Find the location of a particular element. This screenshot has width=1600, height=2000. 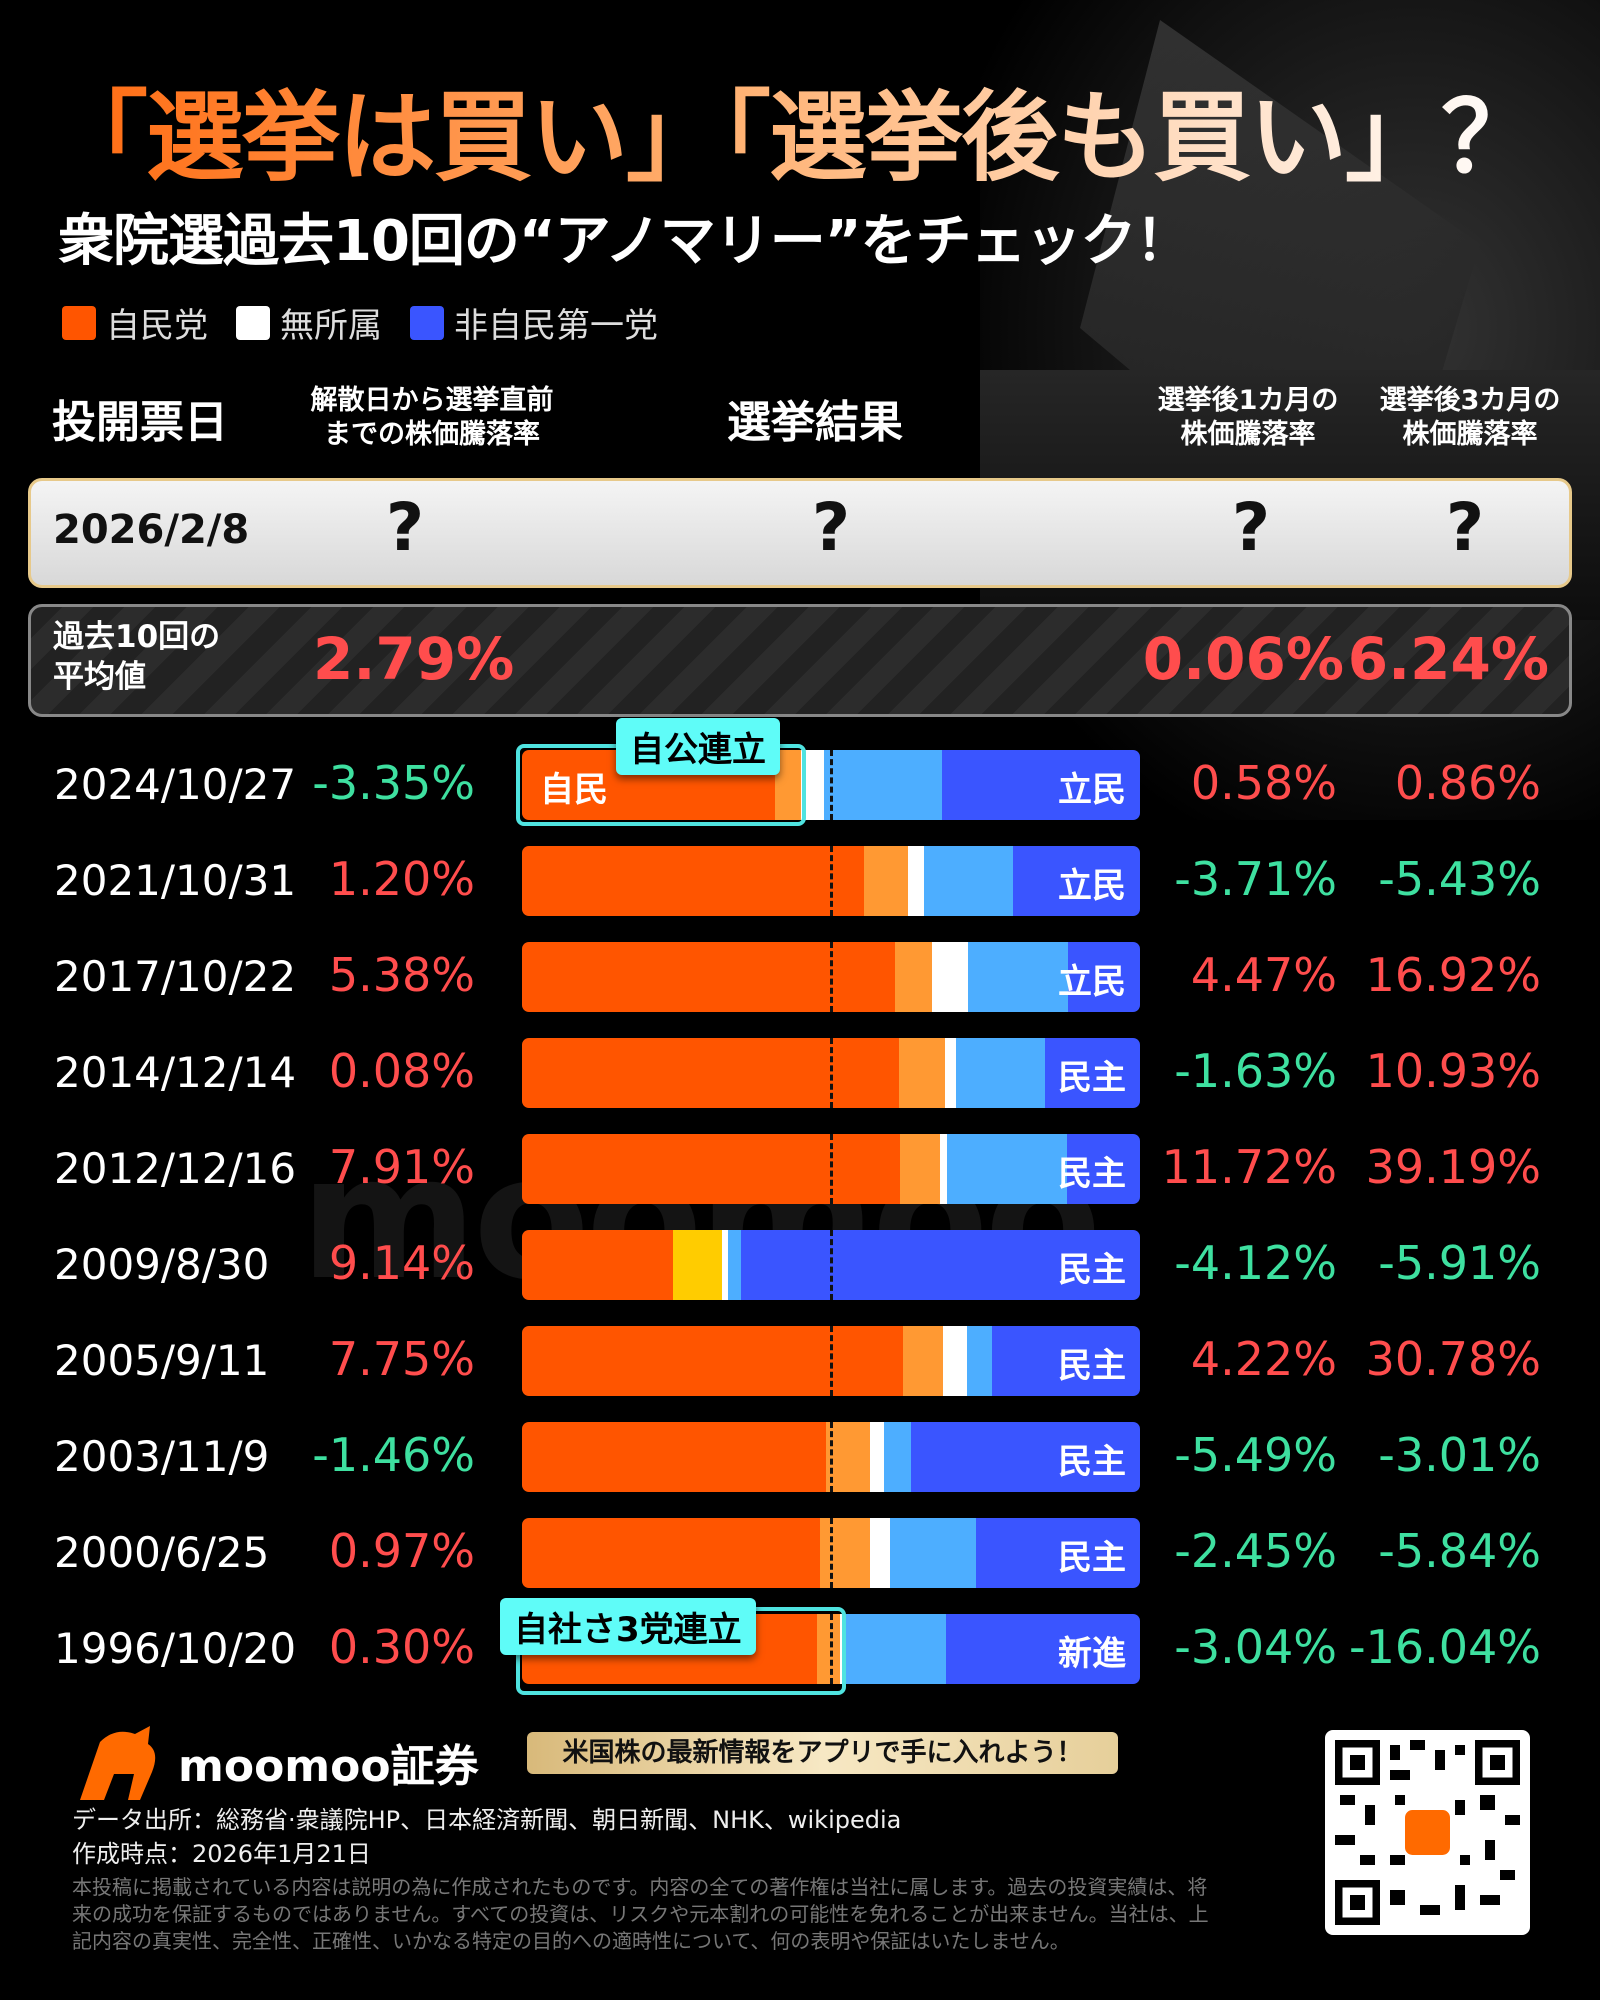

legend-item-independent: 無所属 is located at coordinates (309, 322).